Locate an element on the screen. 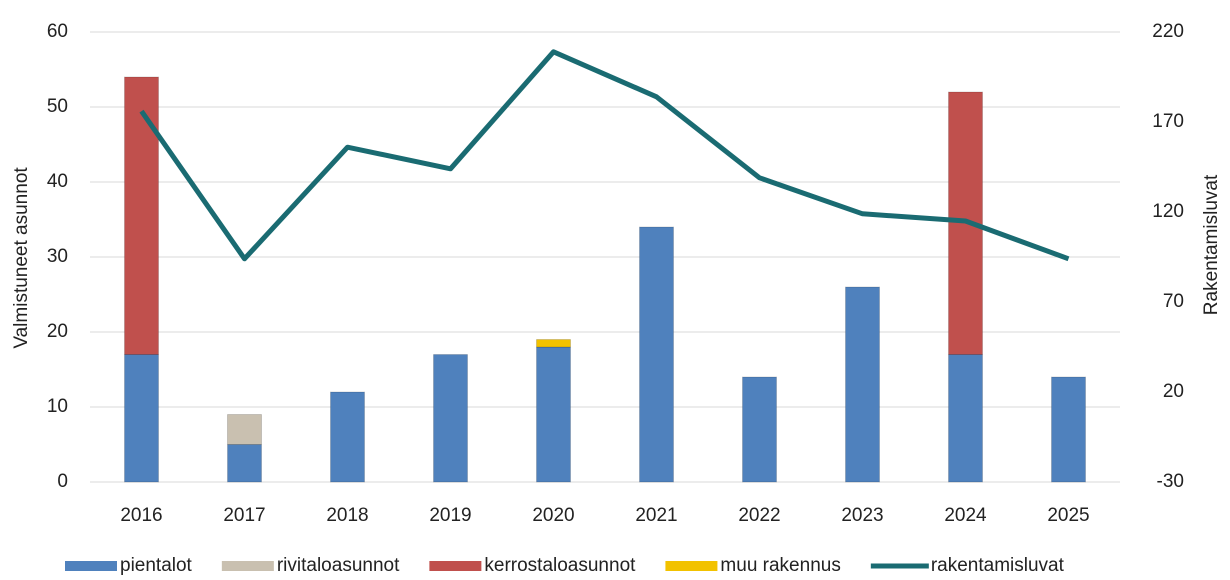 The width and height of the screenshot is (1230, 580). legend-label: rakentamisluvat is located at coordinates (998, 565).